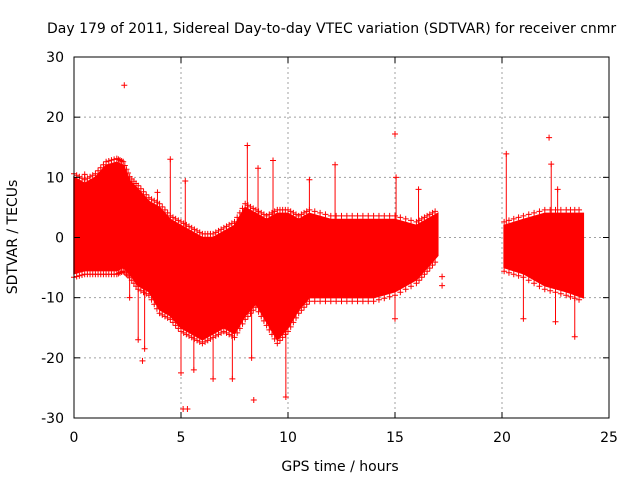 The image size is (640, 480). I want to click on x-axis-label: GPS time / hours, so click(339, 467).